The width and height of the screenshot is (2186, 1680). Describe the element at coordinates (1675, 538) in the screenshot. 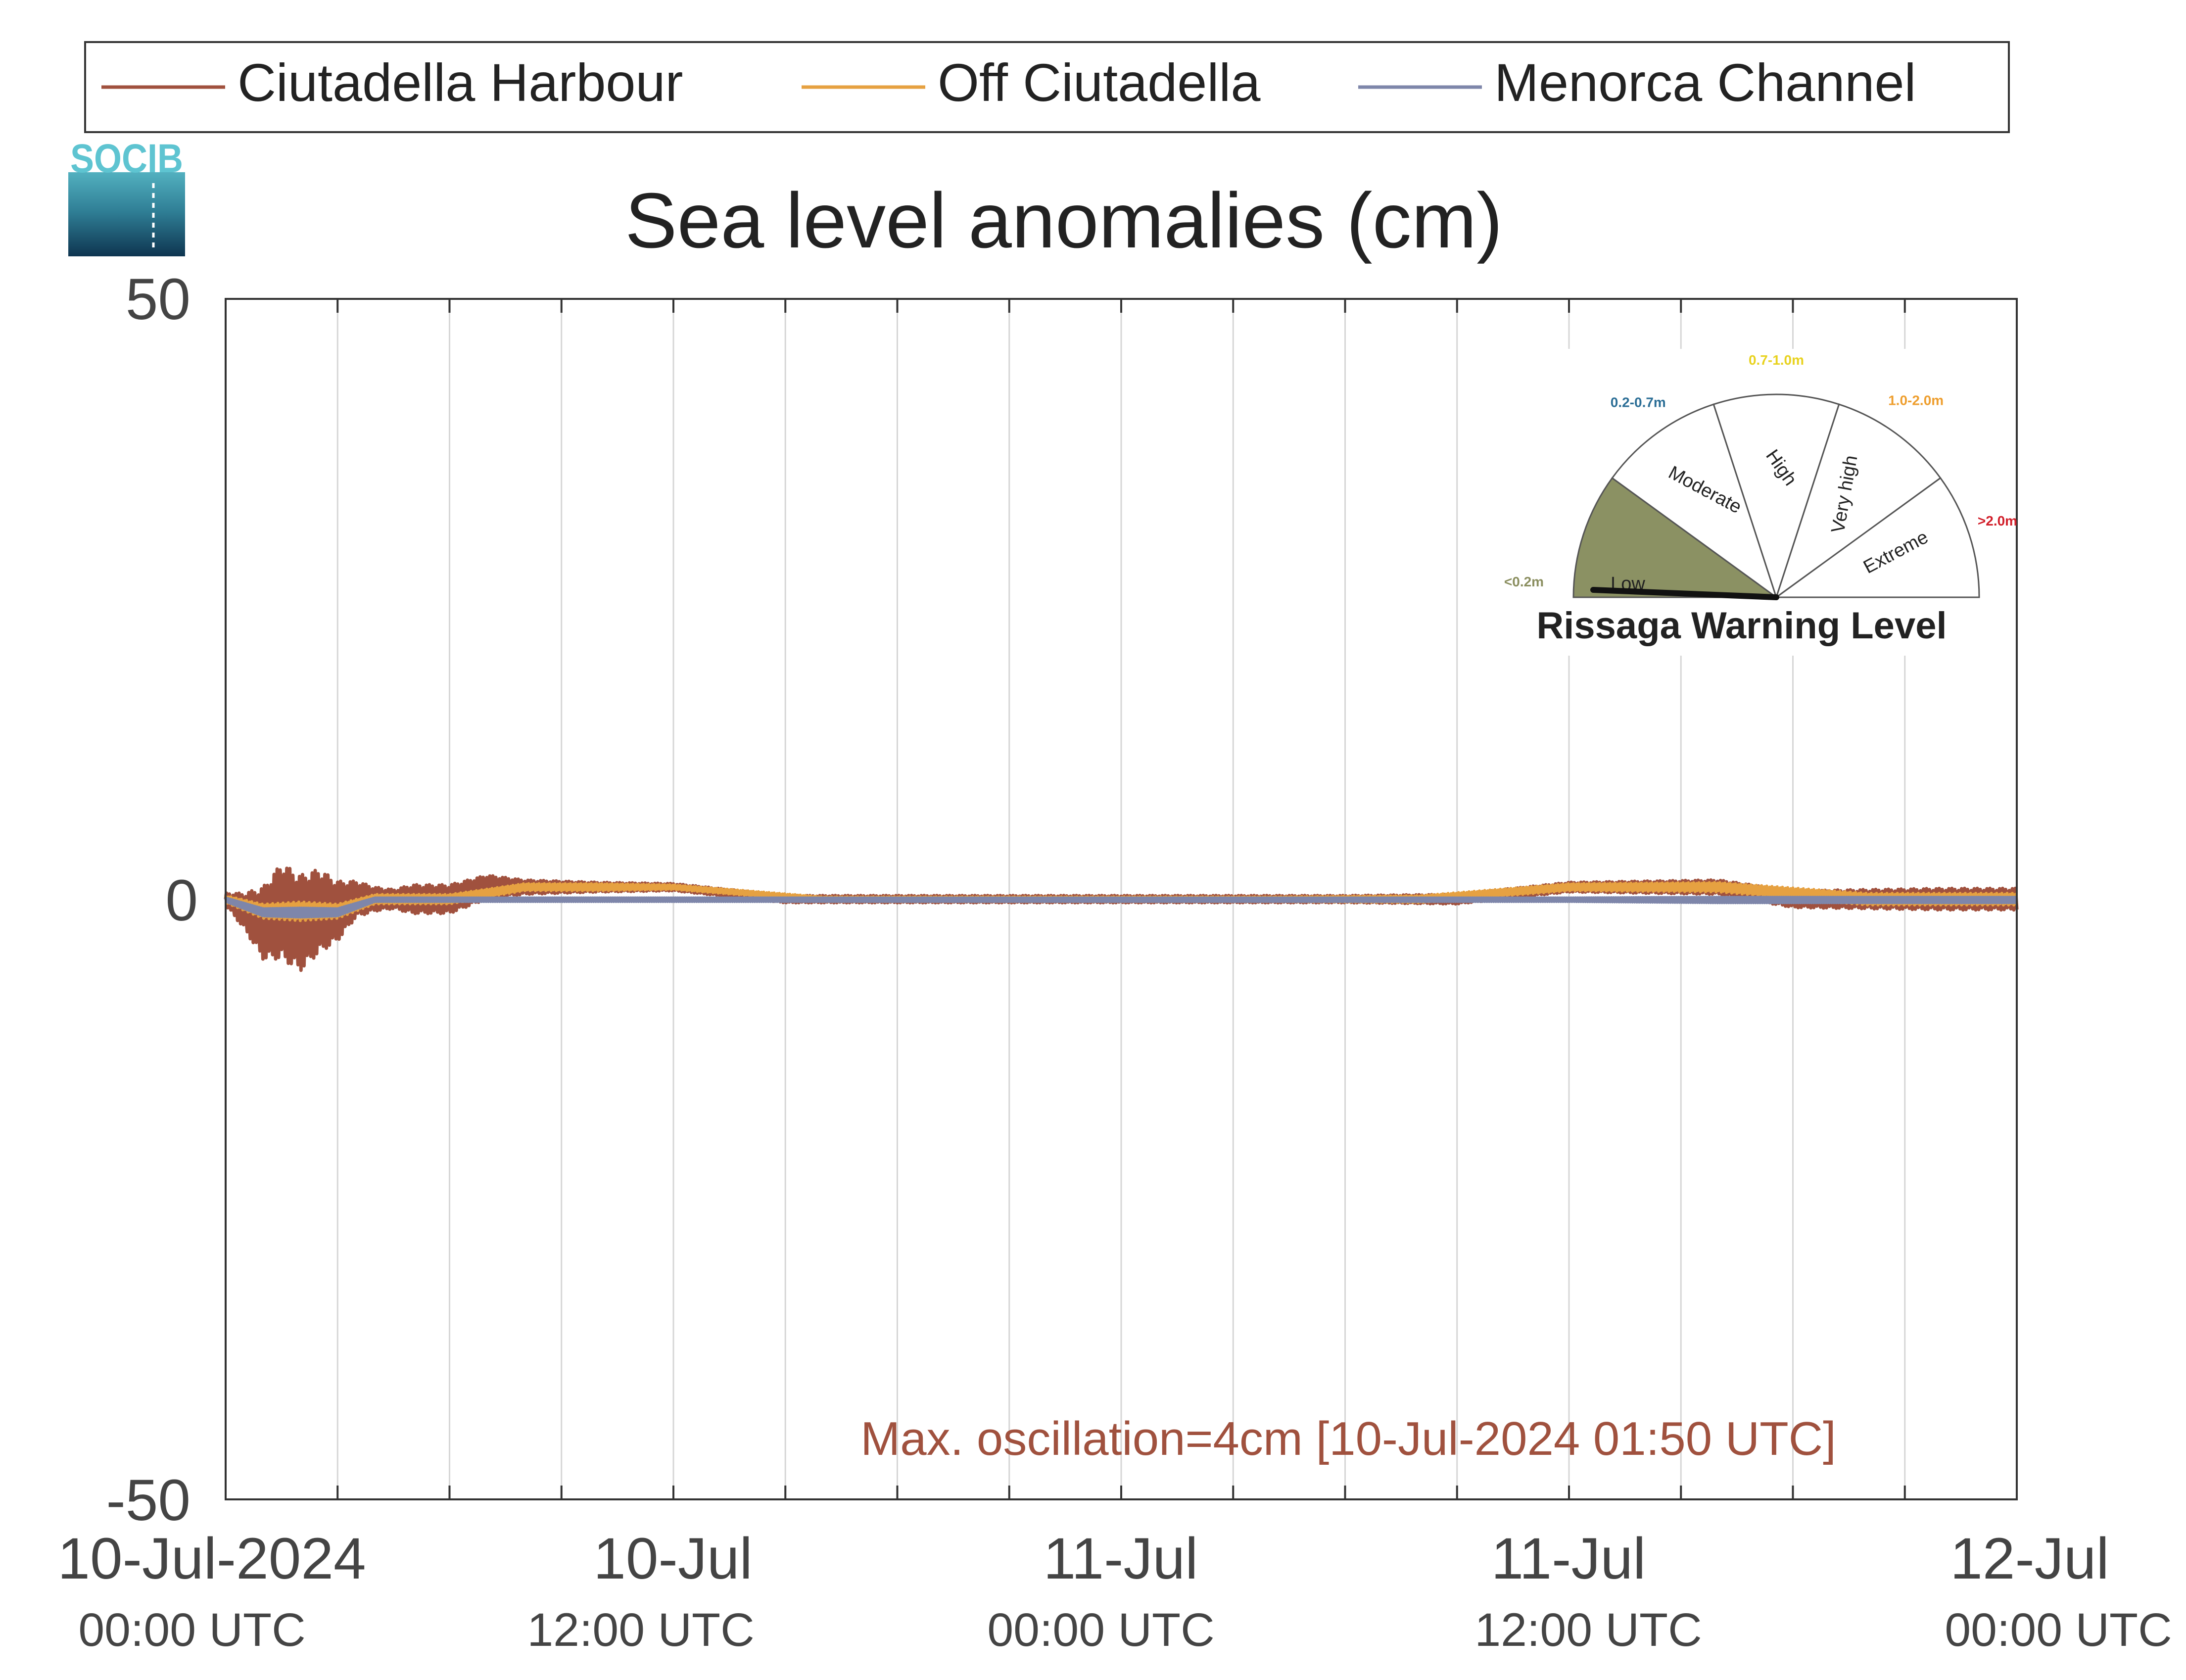

I see `gauge-sector-low` at that location.